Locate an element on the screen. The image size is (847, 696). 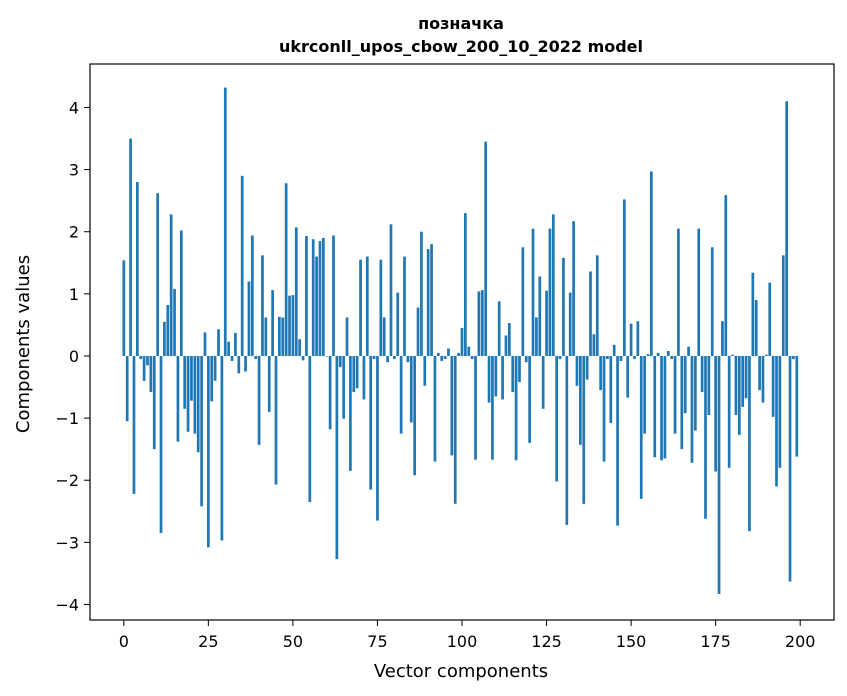
y-tick-label: −1 is located at coordinates (67, 418).